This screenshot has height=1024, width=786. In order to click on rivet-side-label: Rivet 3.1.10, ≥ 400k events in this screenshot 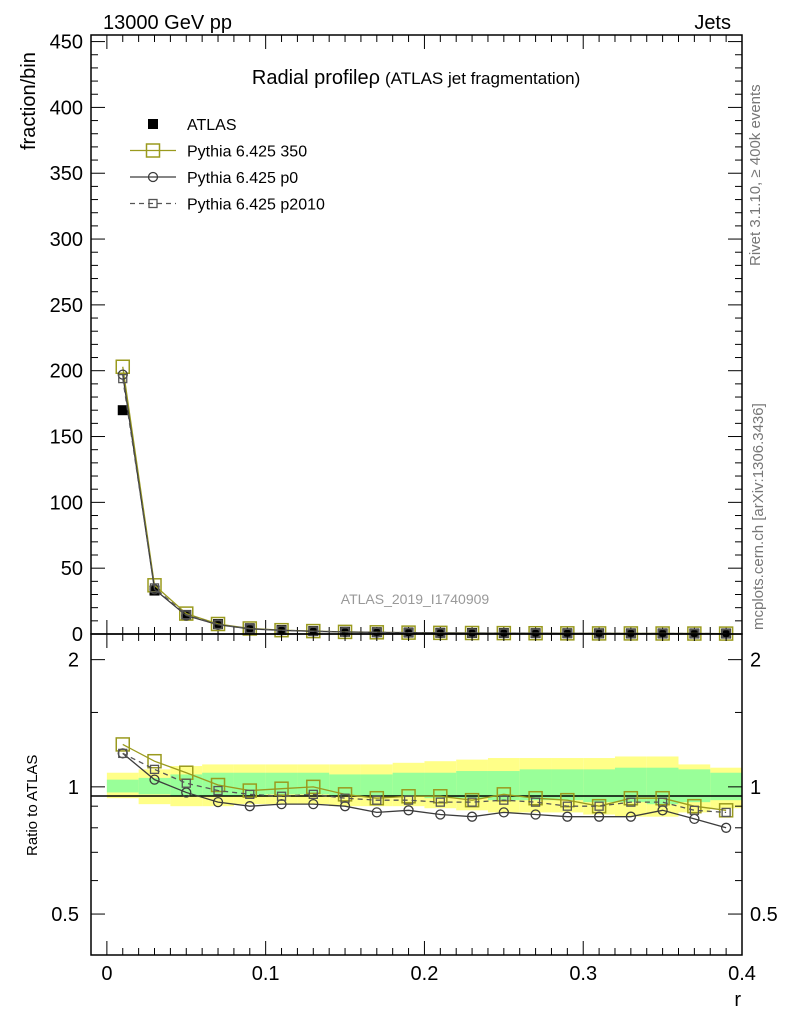, I will do `click(755, 175)`.